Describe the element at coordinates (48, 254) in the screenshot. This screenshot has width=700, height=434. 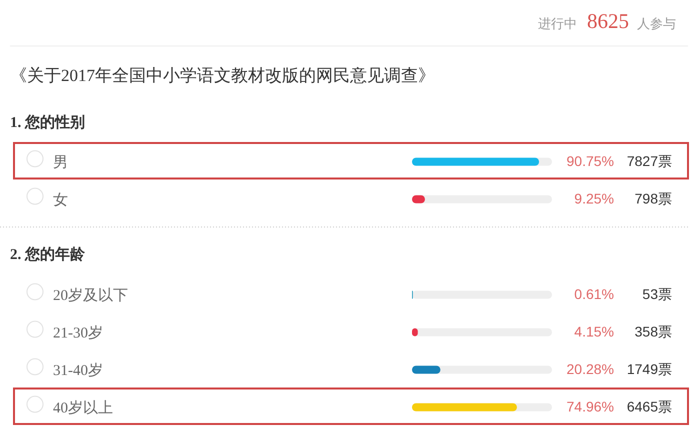
I see `text: 2. 您的年龄` at that location.